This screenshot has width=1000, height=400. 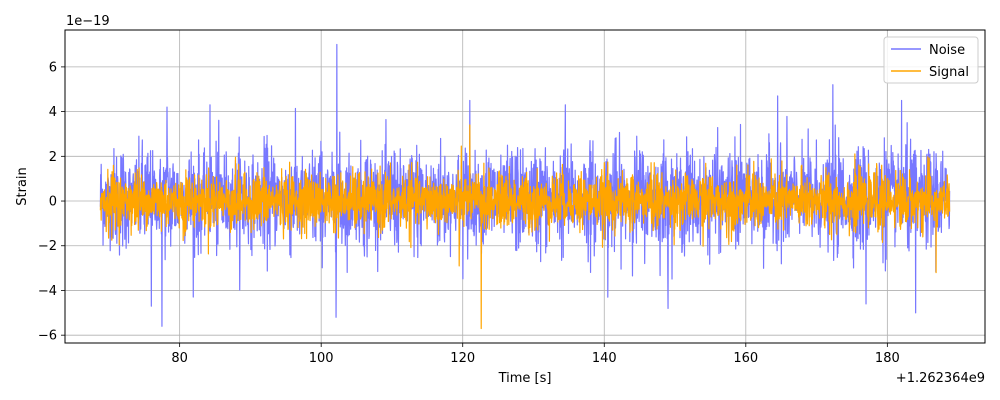 I want to click on y-tick-label: −6, so click(x=47, y=336).